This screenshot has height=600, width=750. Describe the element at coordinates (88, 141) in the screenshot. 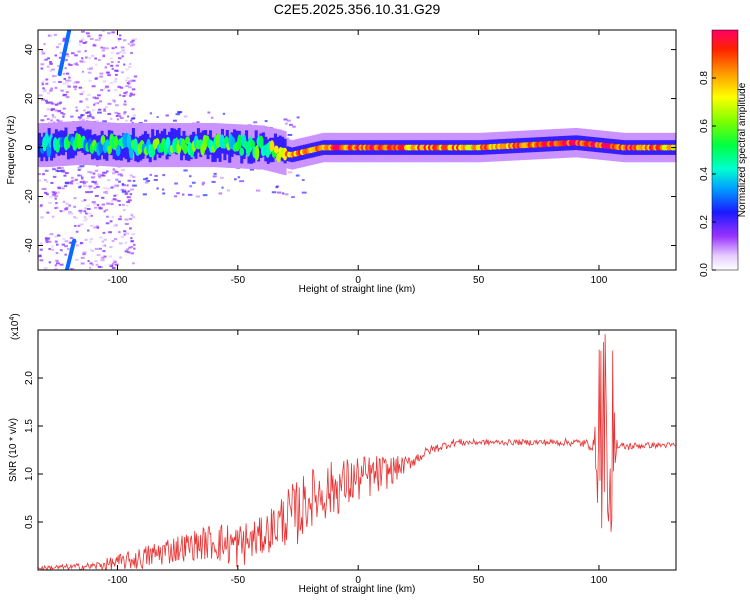

I see `spectrogram-band` at that location.